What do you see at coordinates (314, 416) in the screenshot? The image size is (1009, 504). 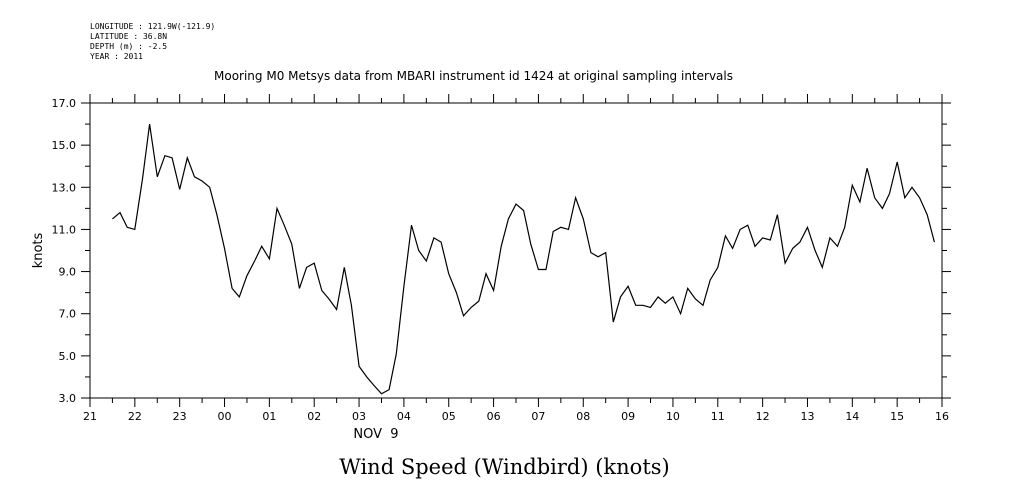 I see `x-tick-label: 02` at bounding box center [314, 416].